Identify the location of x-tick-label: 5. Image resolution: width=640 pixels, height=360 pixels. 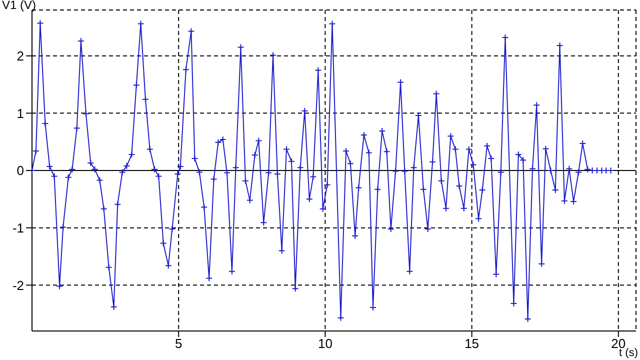
(178, 344).